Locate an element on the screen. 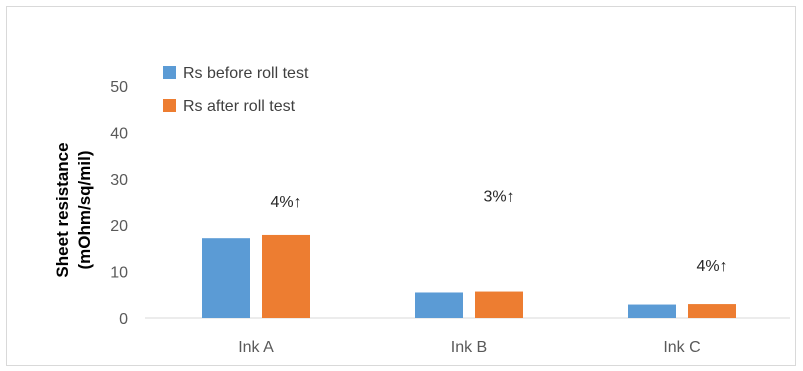  y-tick-labels: 0 10 20 30 40 50 is located at coordinates (119, 203).